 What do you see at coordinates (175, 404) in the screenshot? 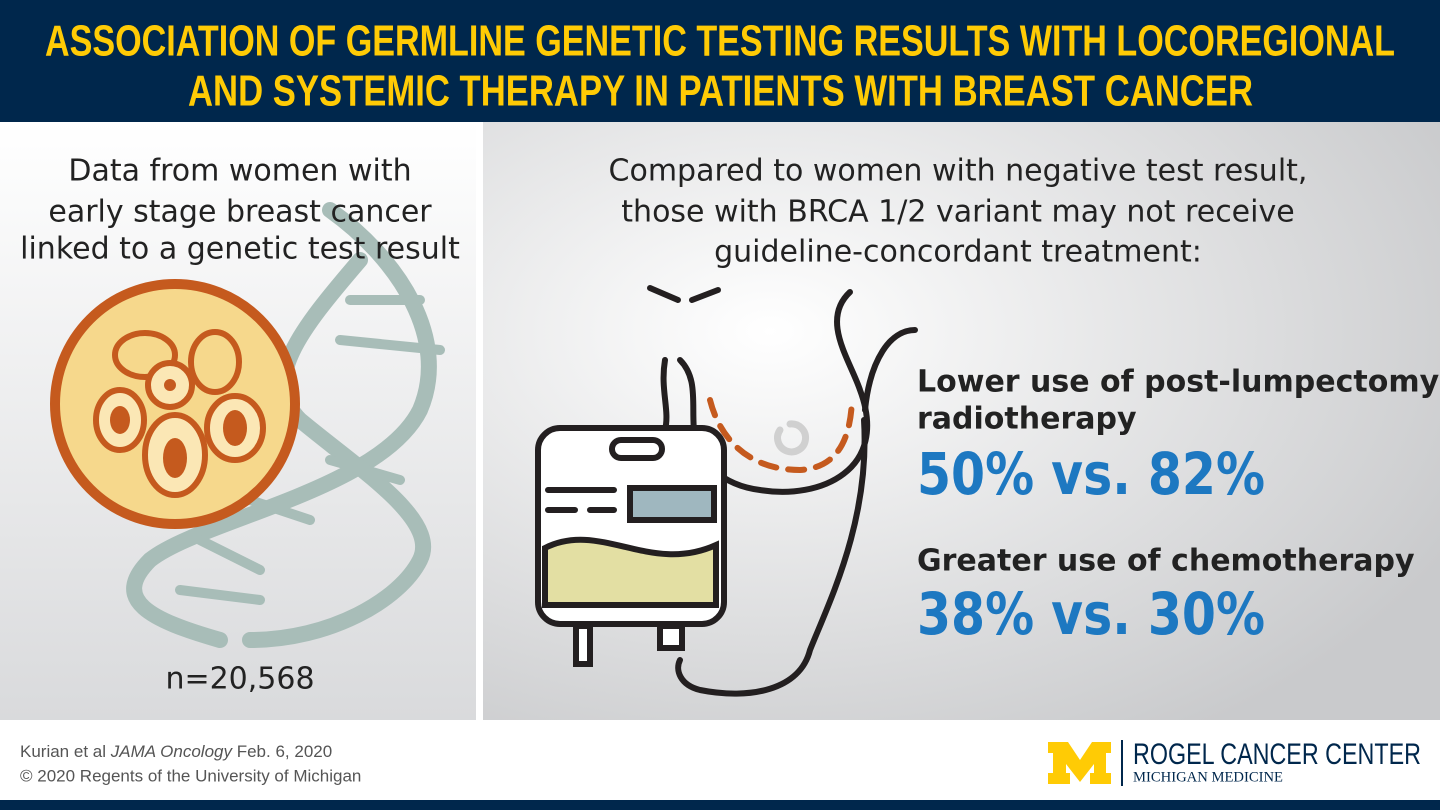
I see `cell-illustration` at bounding box center [175, 404].